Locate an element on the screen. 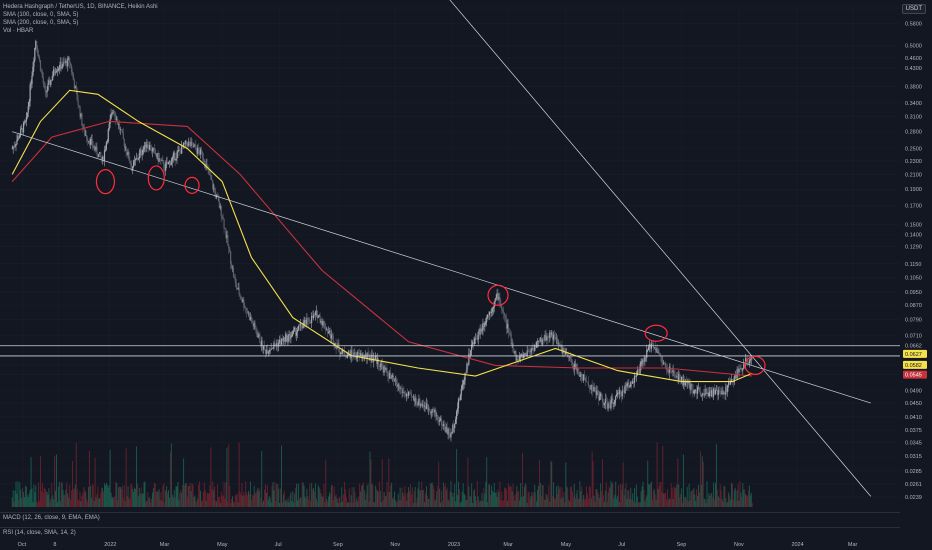 This screenshot has height=550, width=932. currency-button: USDT is located at coordinates (913, 9).